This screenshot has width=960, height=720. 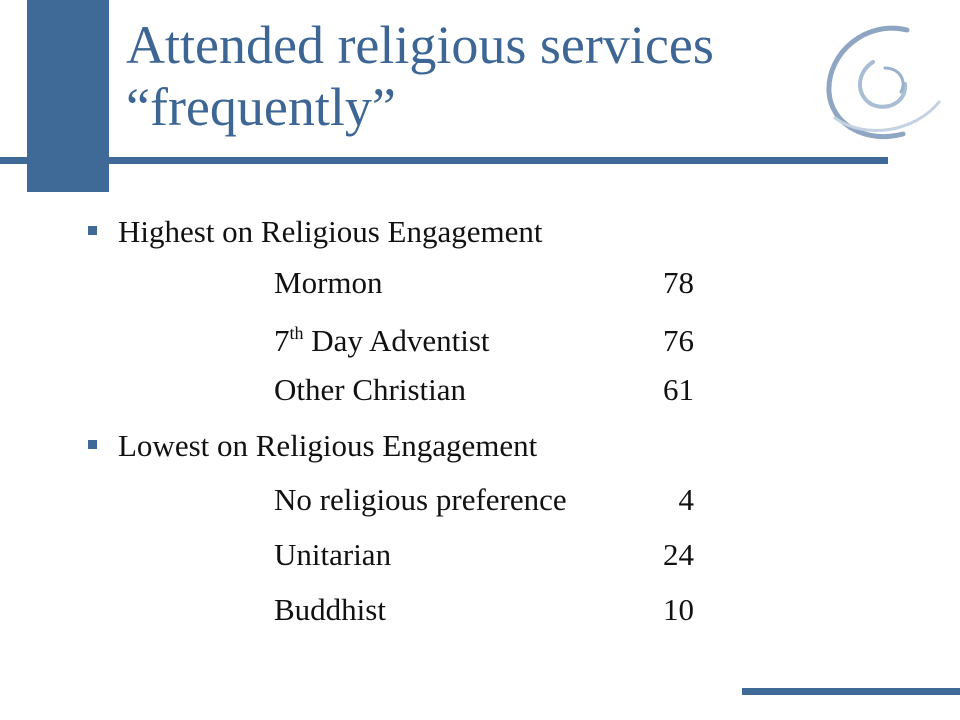 What do you see at coordinates (328, 445) in the screenshot?
I see `section-heading-label: Lowest on Religious Engagement` at bounding box center [328, 445].